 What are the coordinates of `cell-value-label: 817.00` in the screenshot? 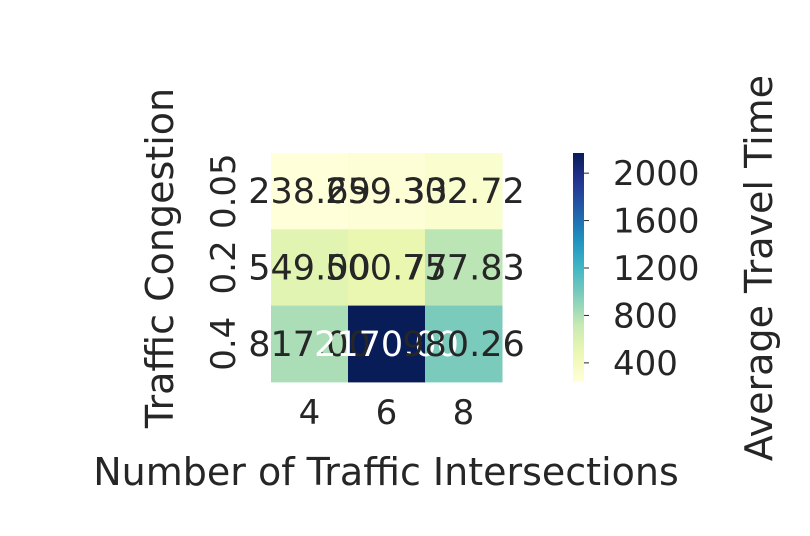 It's located at (309, 345).